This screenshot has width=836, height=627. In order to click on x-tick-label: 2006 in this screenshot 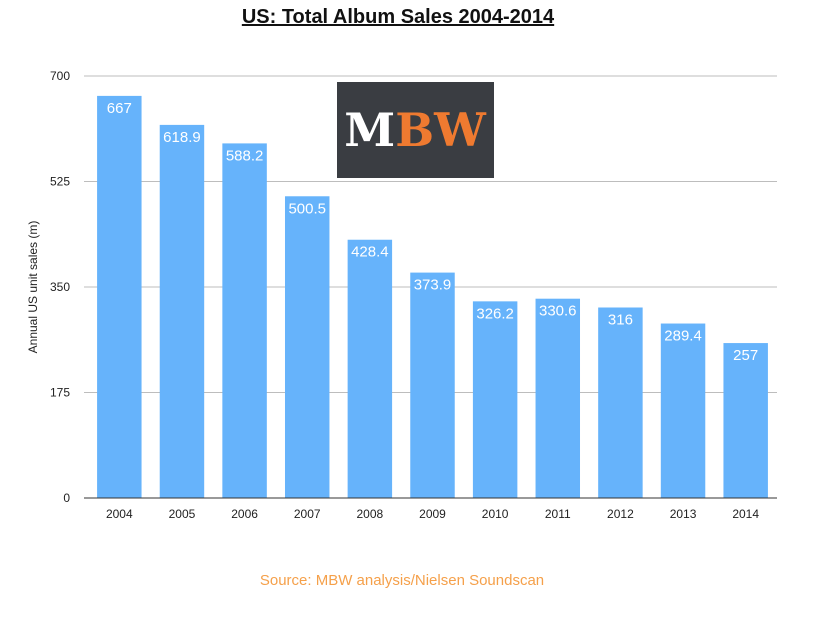, I will do `click(244, 514)`.